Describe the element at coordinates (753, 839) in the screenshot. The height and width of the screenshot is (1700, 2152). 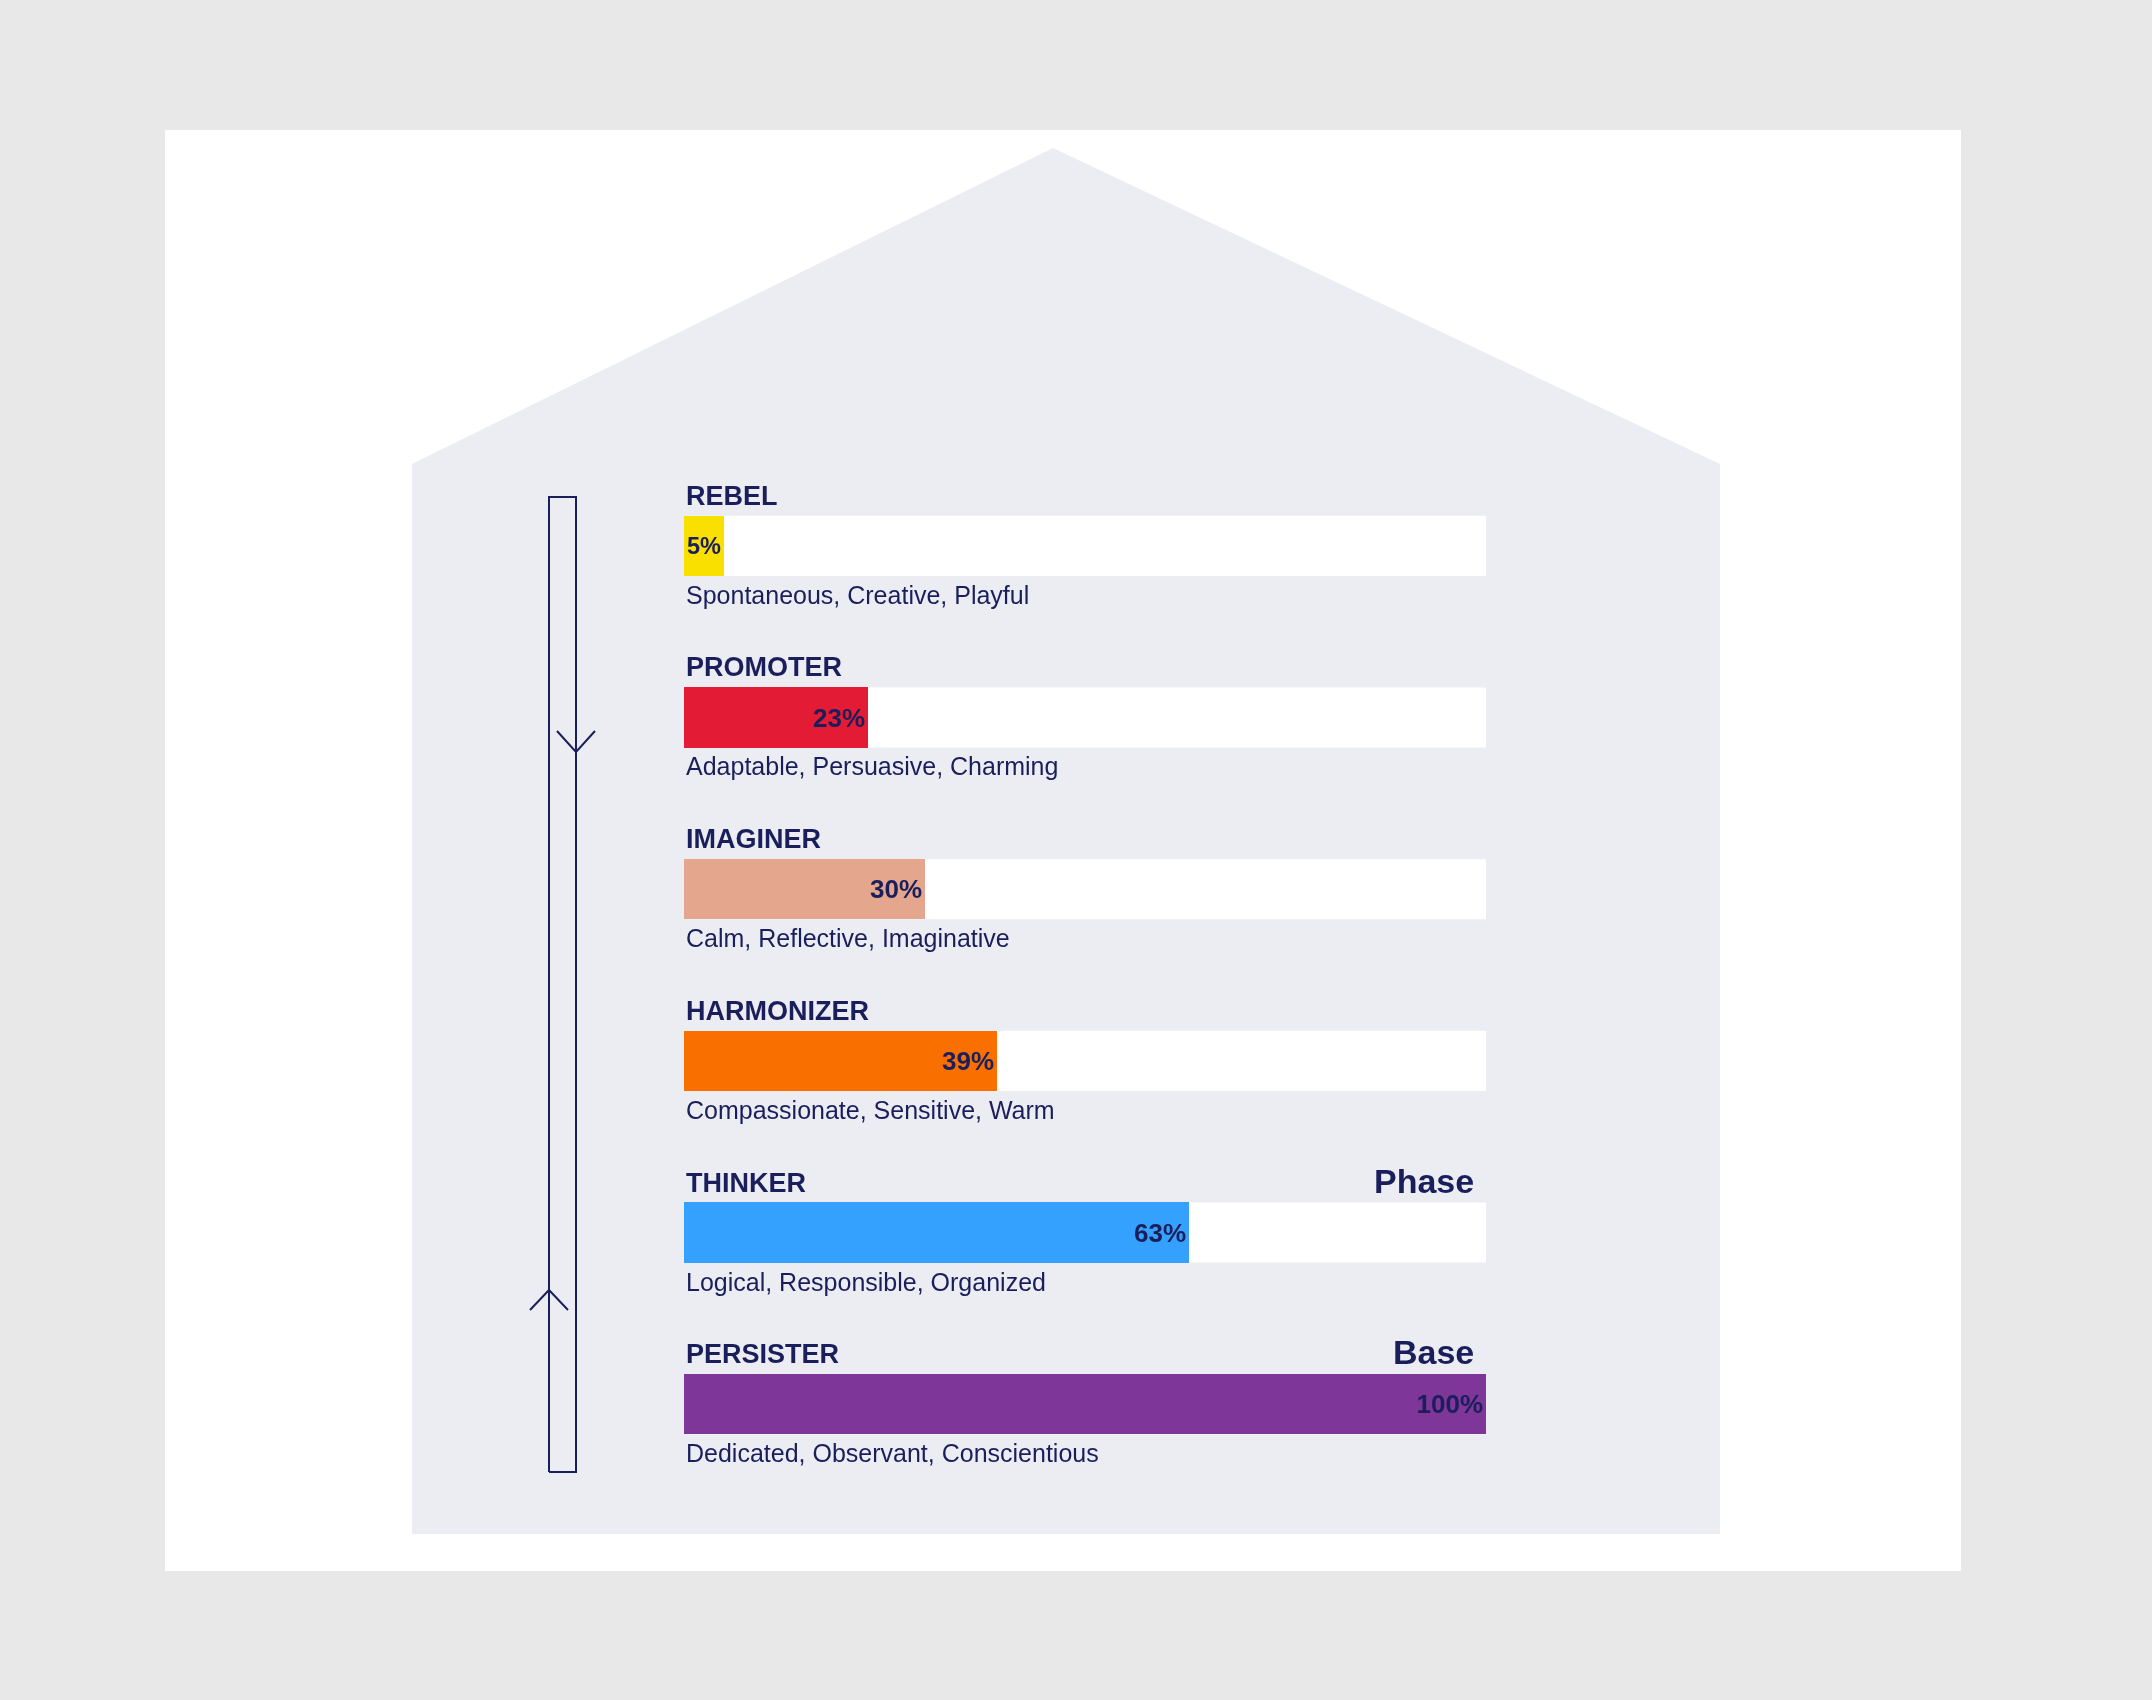
I see `y-tick-label: IMAGINER` at that location.